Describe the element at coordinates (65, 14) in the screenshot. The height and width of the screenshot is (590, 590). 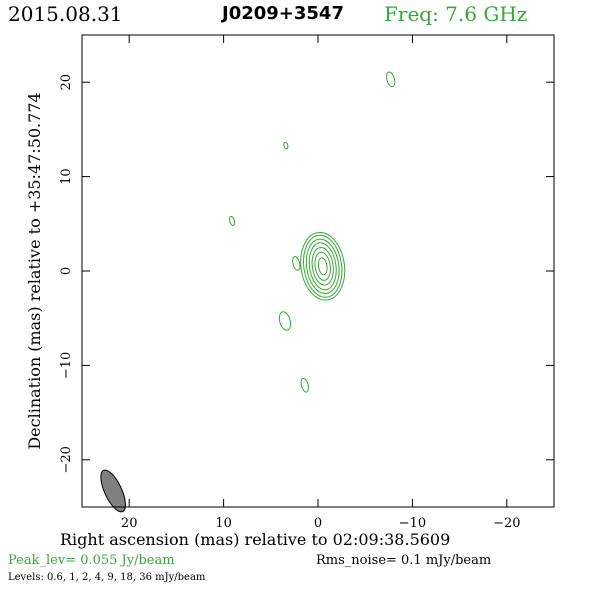
I see `observation-date: 2015.08.31` at that location.